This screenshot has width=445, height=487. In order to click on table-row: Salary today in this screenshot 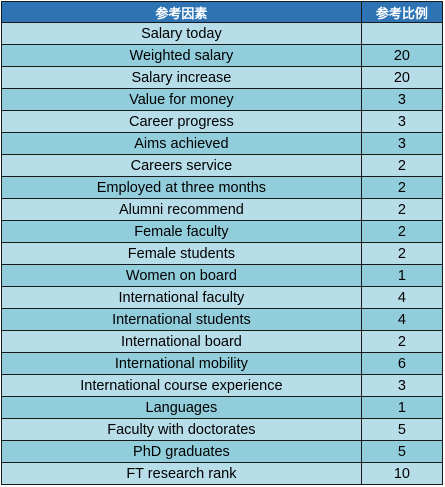, I will do `click(222, 33)`.